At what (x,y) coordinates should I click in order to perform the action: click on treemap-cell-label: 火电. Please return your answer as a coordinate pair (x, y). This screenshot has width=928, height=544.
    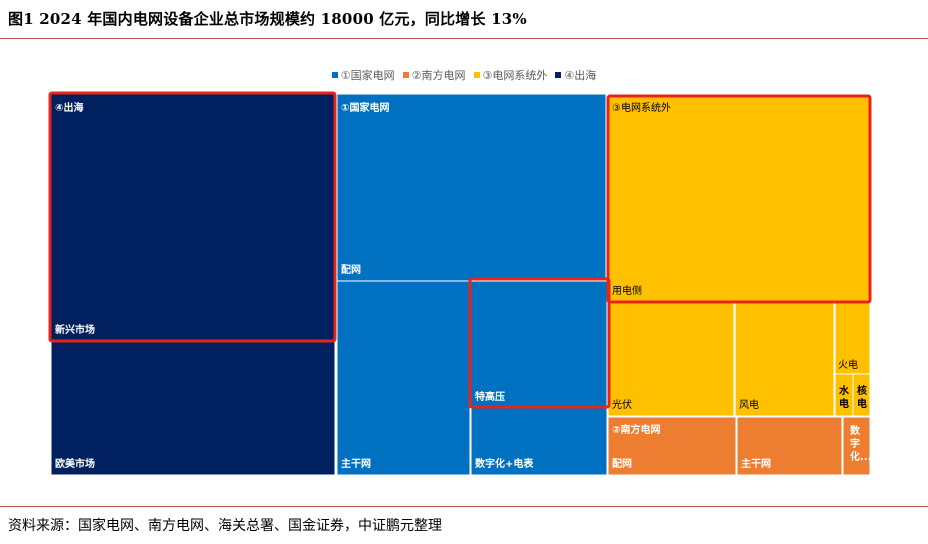
    Looking at the image, I should click on (848, 364).